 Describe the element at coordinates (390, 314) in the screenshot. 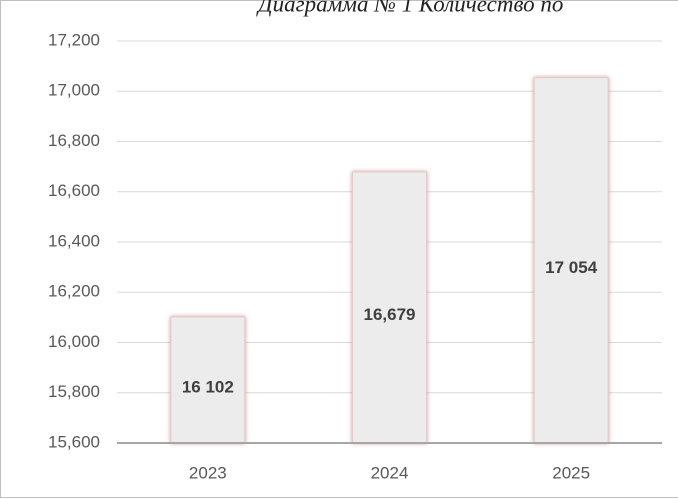

I see `data-label: 16,679` at that location.